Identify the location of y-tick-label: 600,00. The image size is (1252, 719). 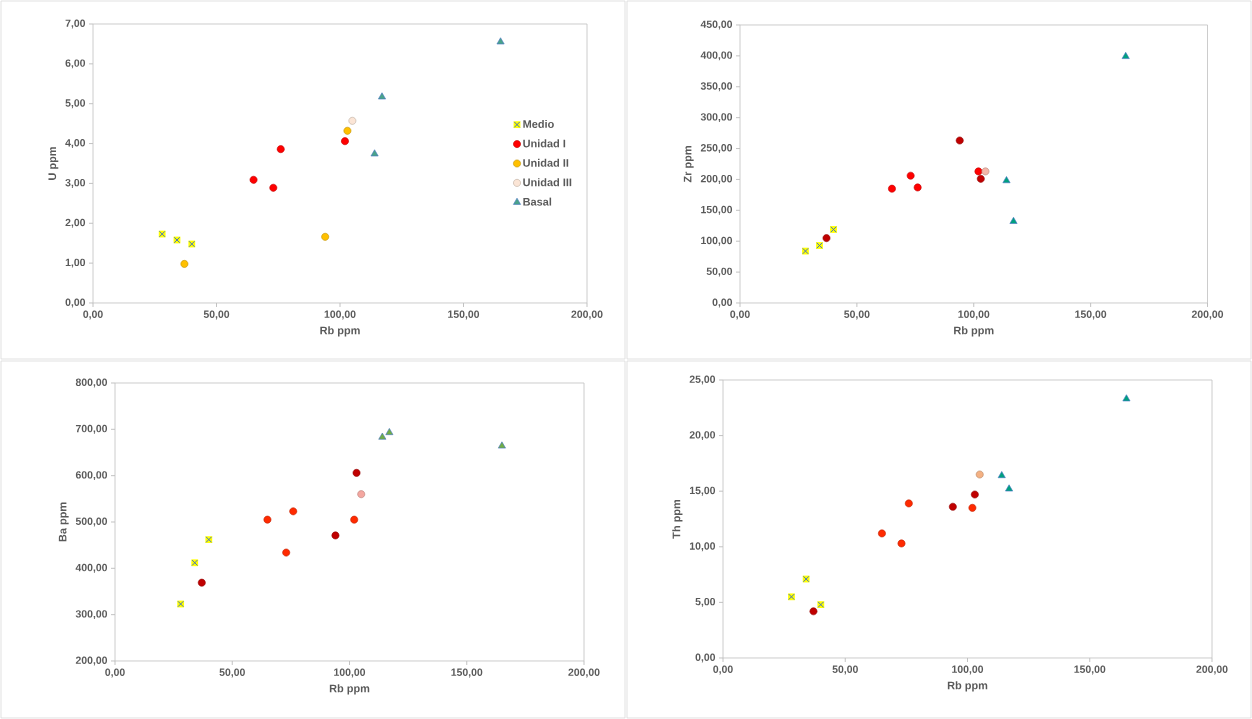
(91, 476).